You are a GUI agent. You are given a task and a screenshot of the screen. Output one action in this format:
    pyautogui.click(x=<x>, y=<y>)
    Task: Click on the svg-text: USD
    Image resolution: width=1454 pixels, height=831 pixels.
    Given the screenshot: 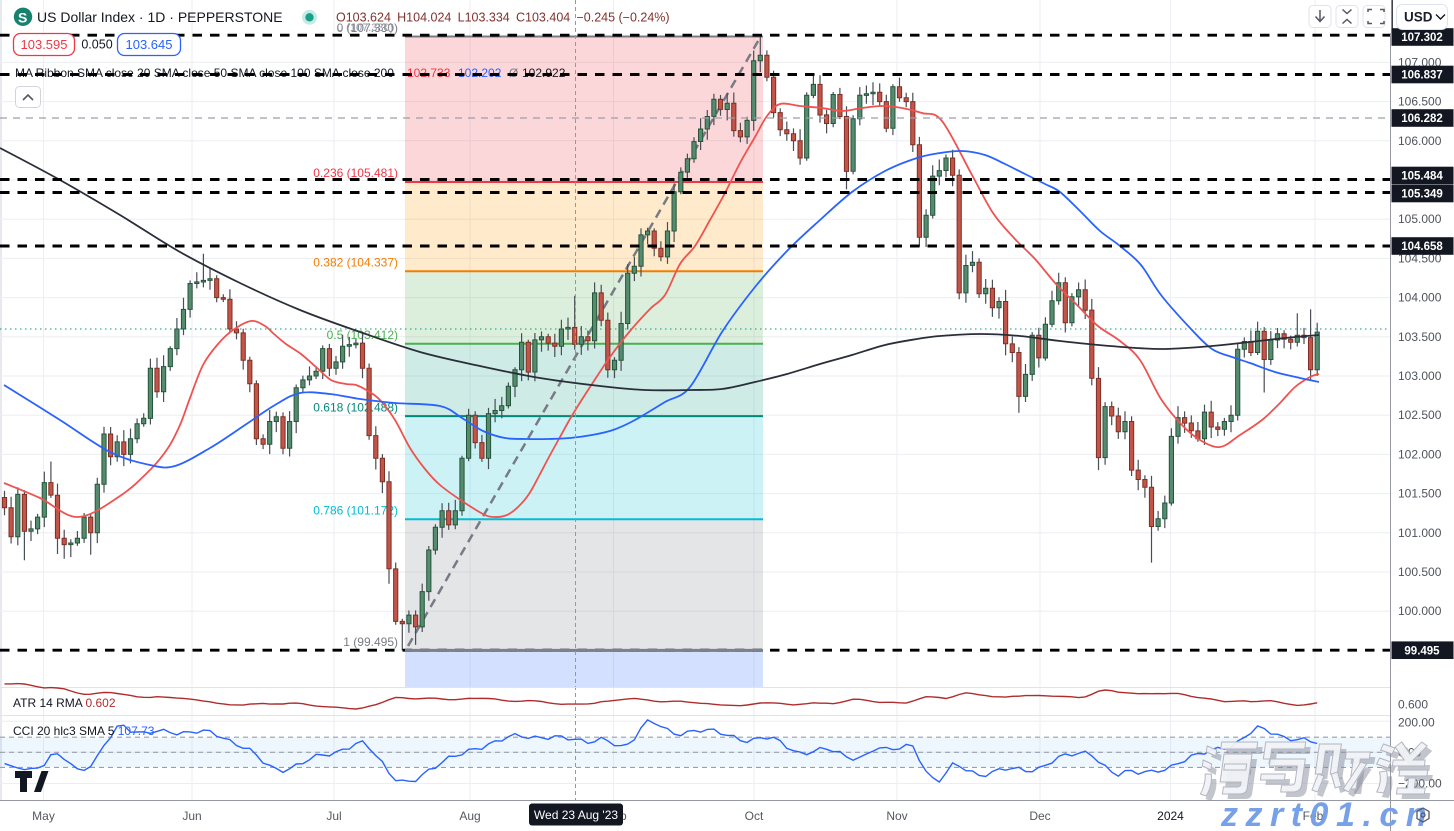 What is the action you would take?
    pyautogui.click(x=1418, y=17)
    